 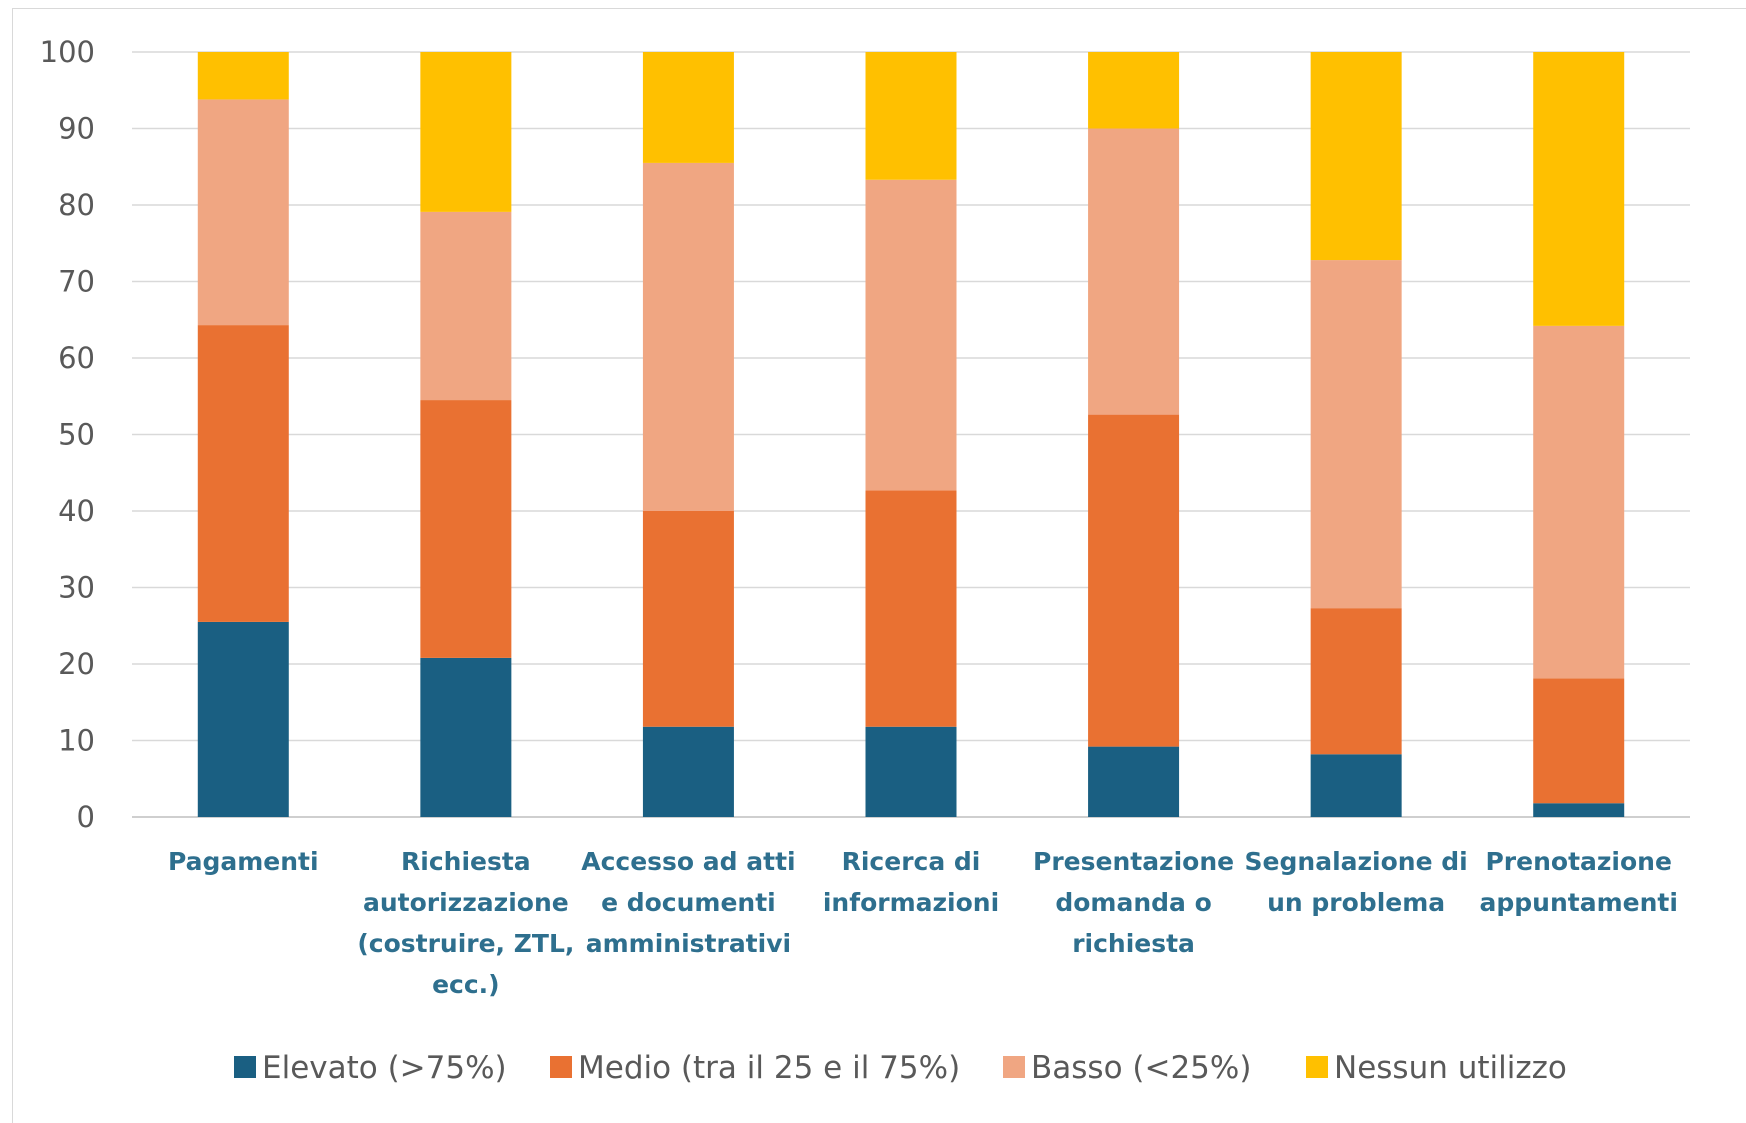 What do you see at coordinates (911, 902) in the screenshot?
I see `x-category-label: informazioni` at bounding box center [911, 902].